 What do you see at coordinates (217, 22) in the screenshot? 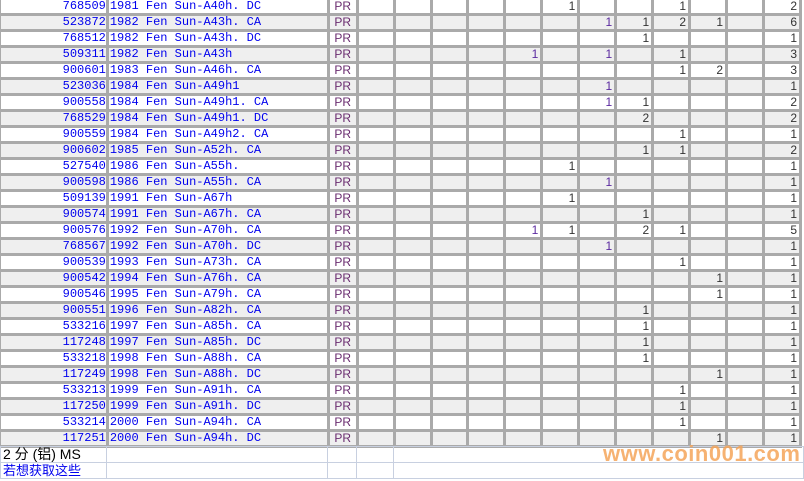
I see `coin-description-link: 1982 Fen Sun-A43h. CA` at bounding box center [217, 22].